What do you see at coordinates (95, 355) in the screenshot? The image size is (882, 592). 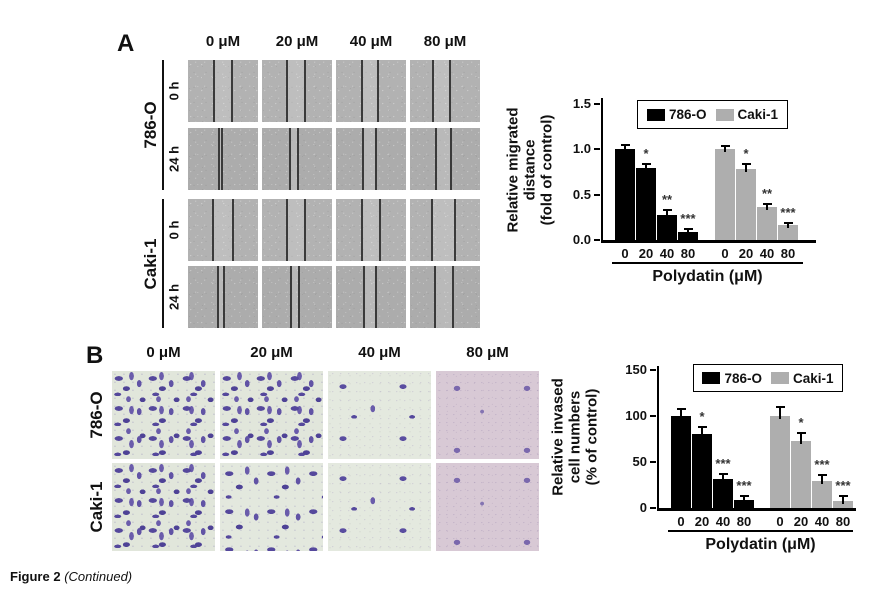 I see `panel-b-label: B` at bounding box center [95, 355].